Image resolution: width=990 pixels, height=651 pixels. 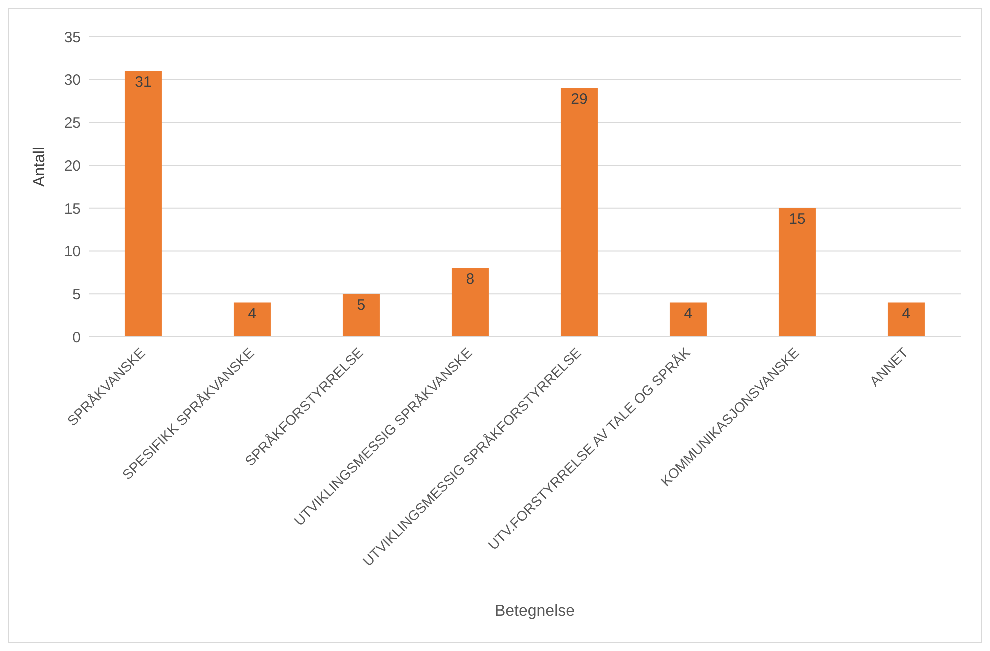 I want to click on data-label: 5, so click(x=361, y=305).